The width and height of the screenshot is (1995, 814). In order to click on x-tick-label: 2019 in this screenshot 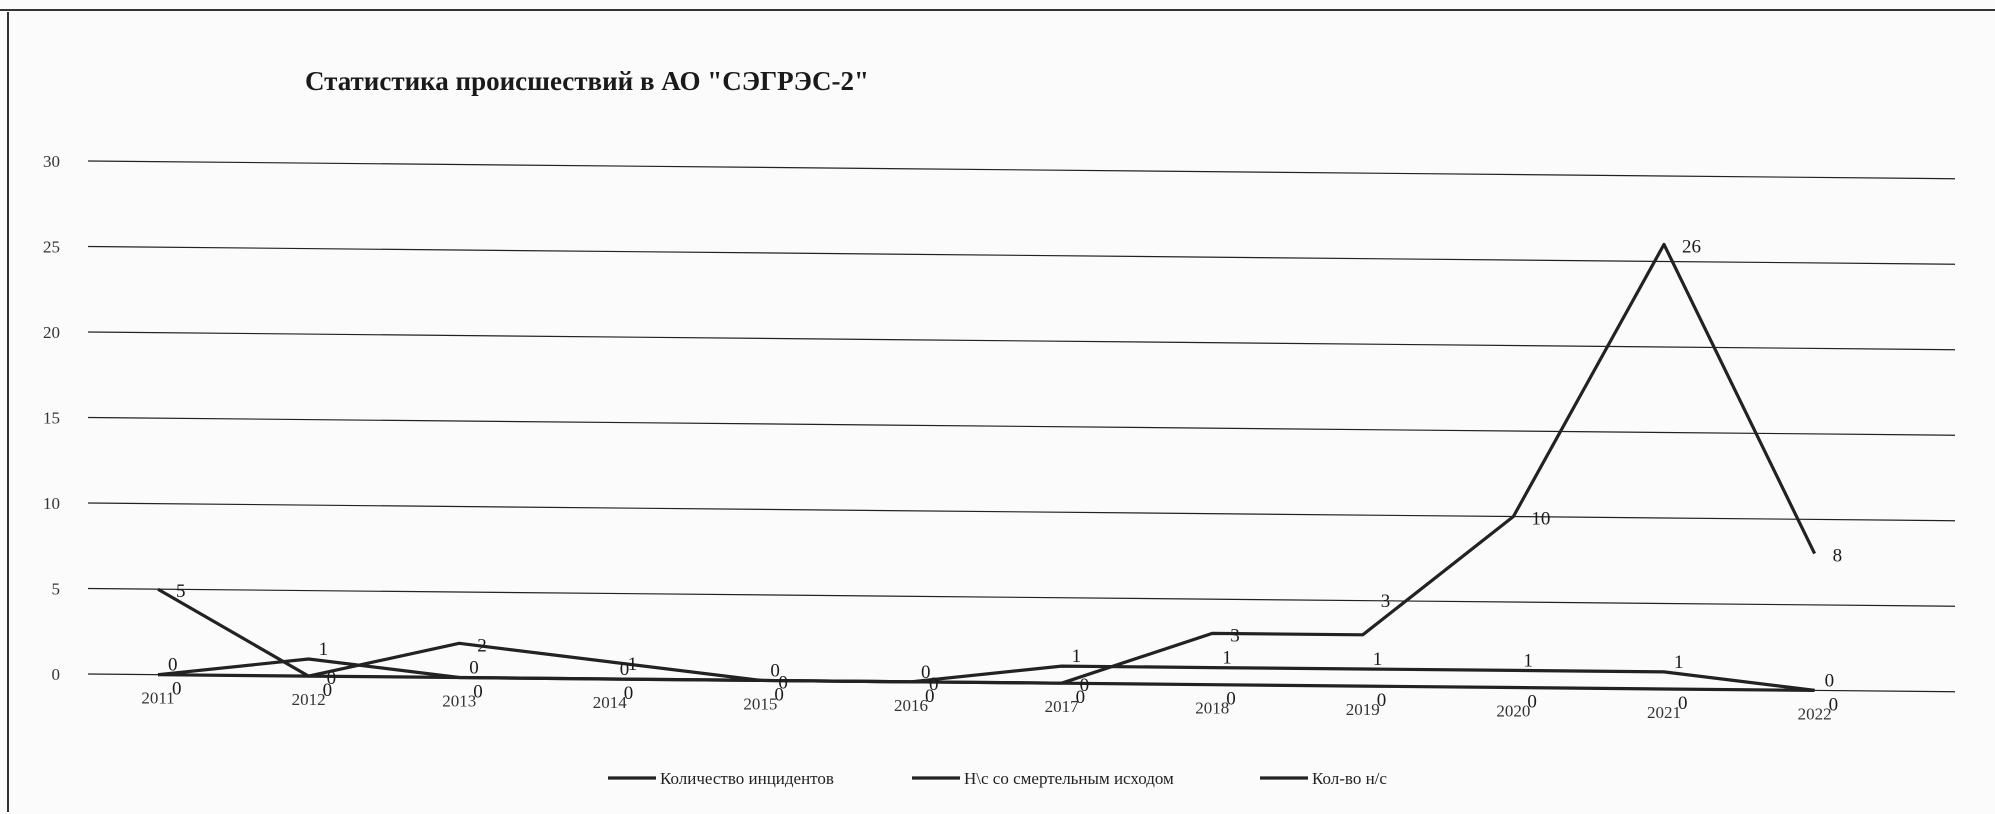, I will do `click(1363, 709)`.